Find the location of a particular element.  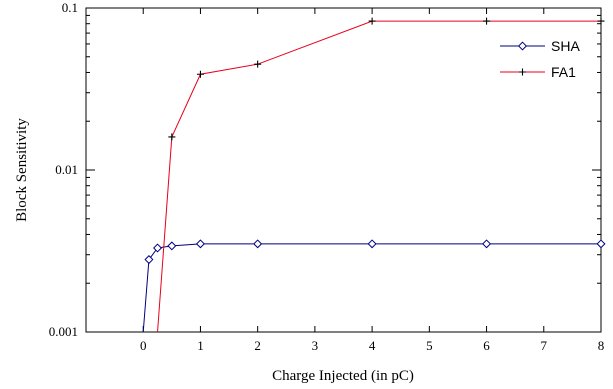

legend-label-fa1: FA1 is located at coordinates (563, 72).